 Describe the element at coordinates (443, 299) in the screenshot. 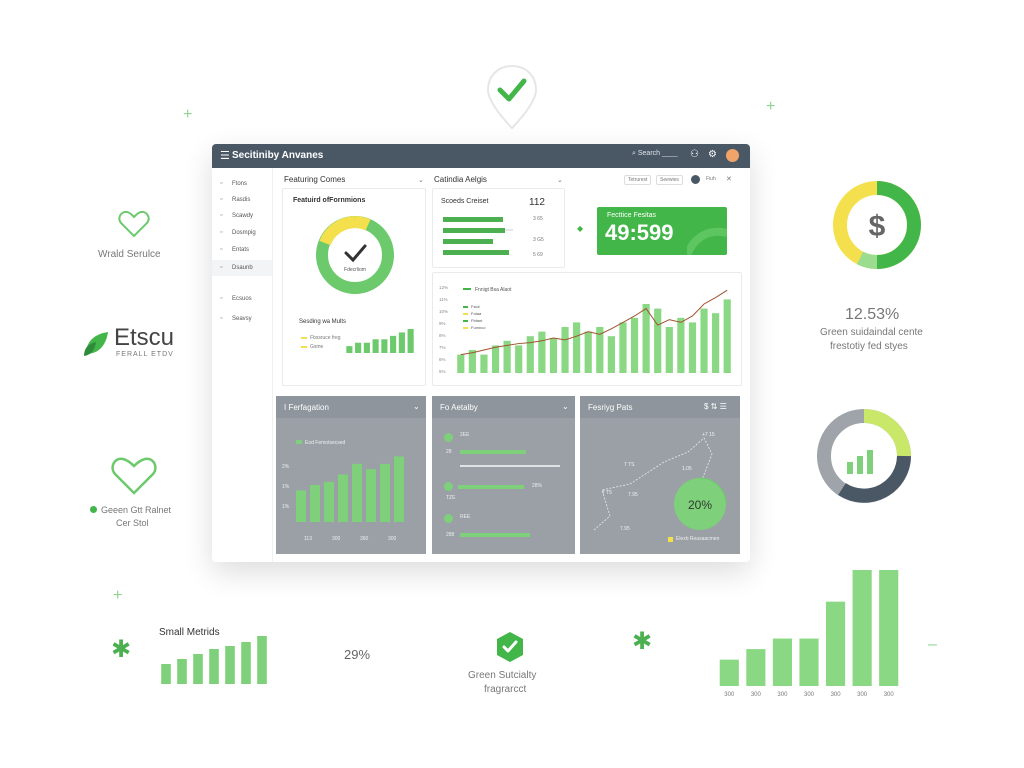

I see `main-ytick: 11%` at that location.